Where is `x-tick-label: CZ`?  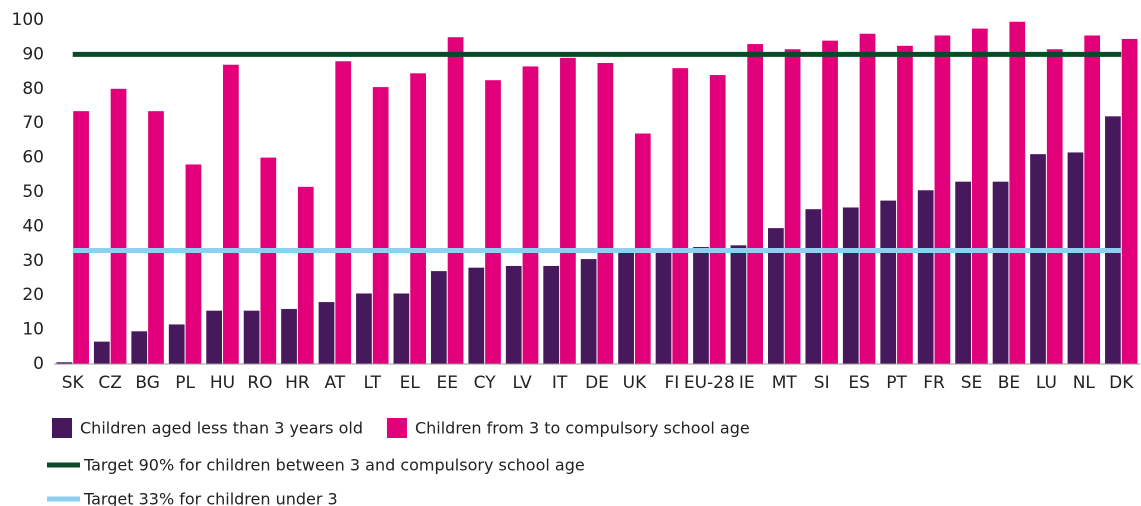
x-tick-label: CZ is located at coordinates (110, 383).